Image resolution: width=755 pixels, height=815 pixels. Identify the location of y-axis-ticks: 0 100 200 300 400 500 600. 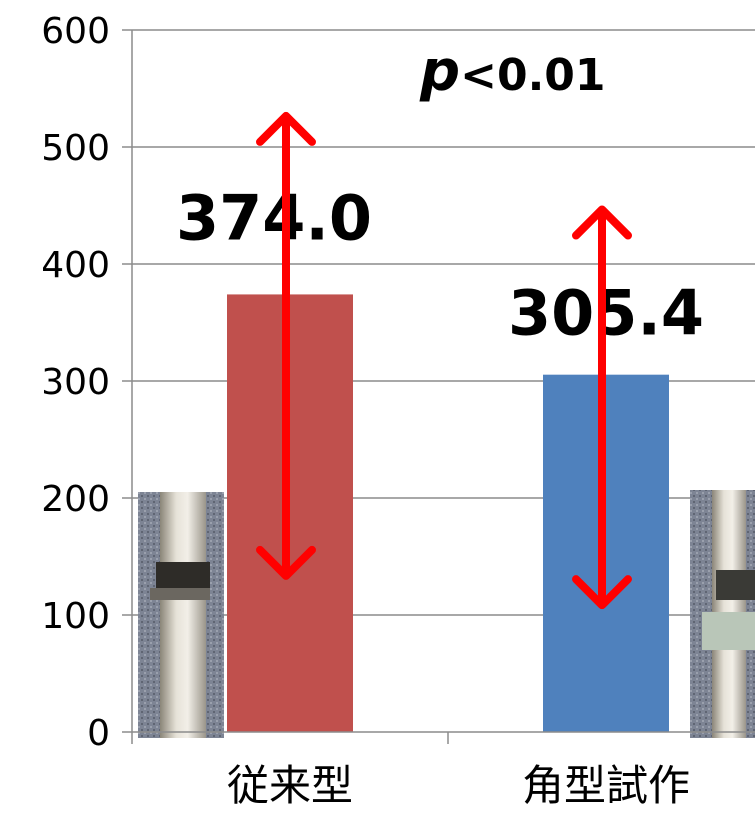
(86, 382).